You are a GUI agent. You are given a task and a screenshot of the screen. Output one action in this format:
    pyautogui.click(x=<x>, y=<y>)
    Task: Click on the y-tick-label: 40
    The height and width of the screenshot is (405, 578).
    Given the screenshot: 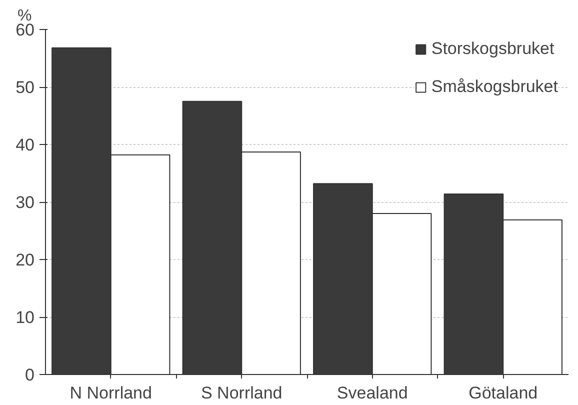 What is the action you would take?
    pyautogui.click(x=25, y=145)
    